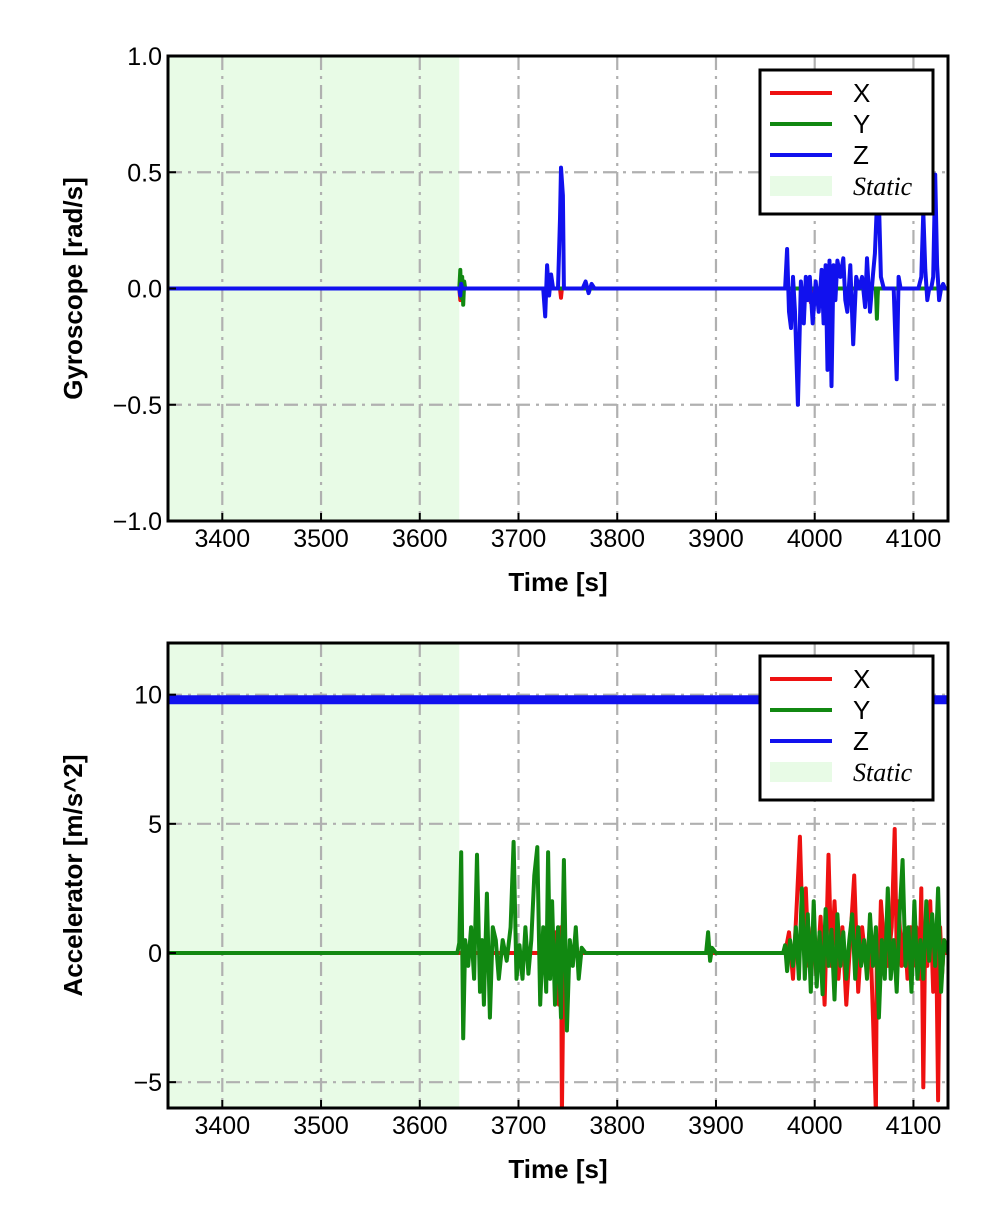 The image size is (992, 1228). Describe the element at coordinates (558, 940) in the screenshot. I see `series-line-y` at that location.